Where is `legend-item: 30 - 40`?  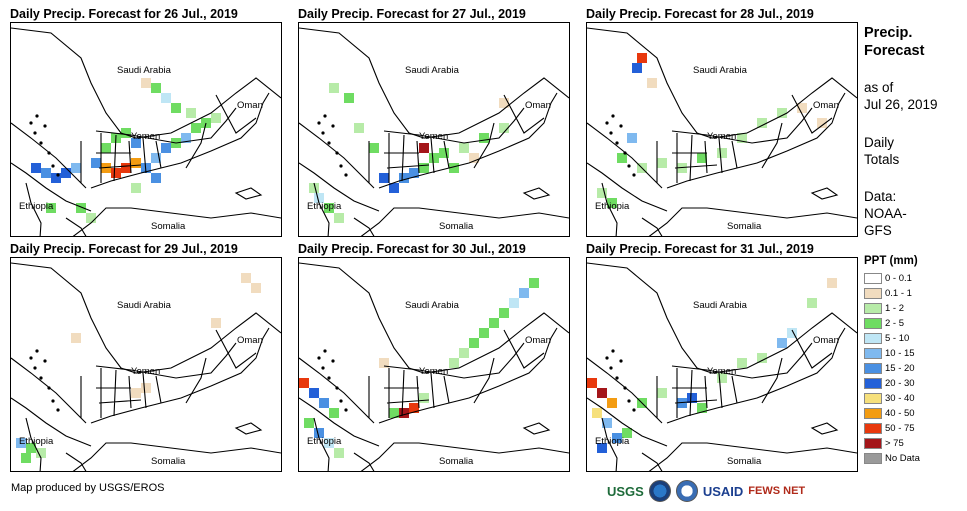 legend-item: 30 - 40 is located at coordinates (892, 398).